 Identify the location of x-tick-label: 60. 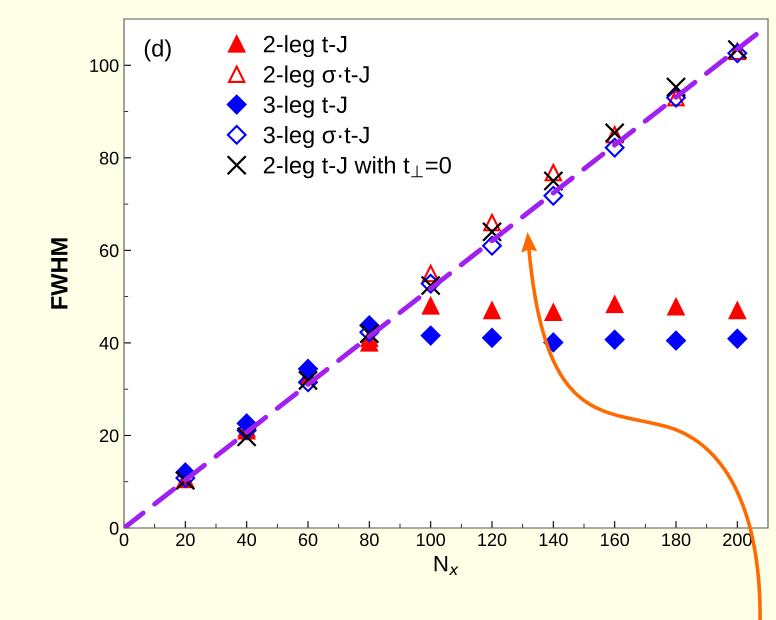
(308, 539).